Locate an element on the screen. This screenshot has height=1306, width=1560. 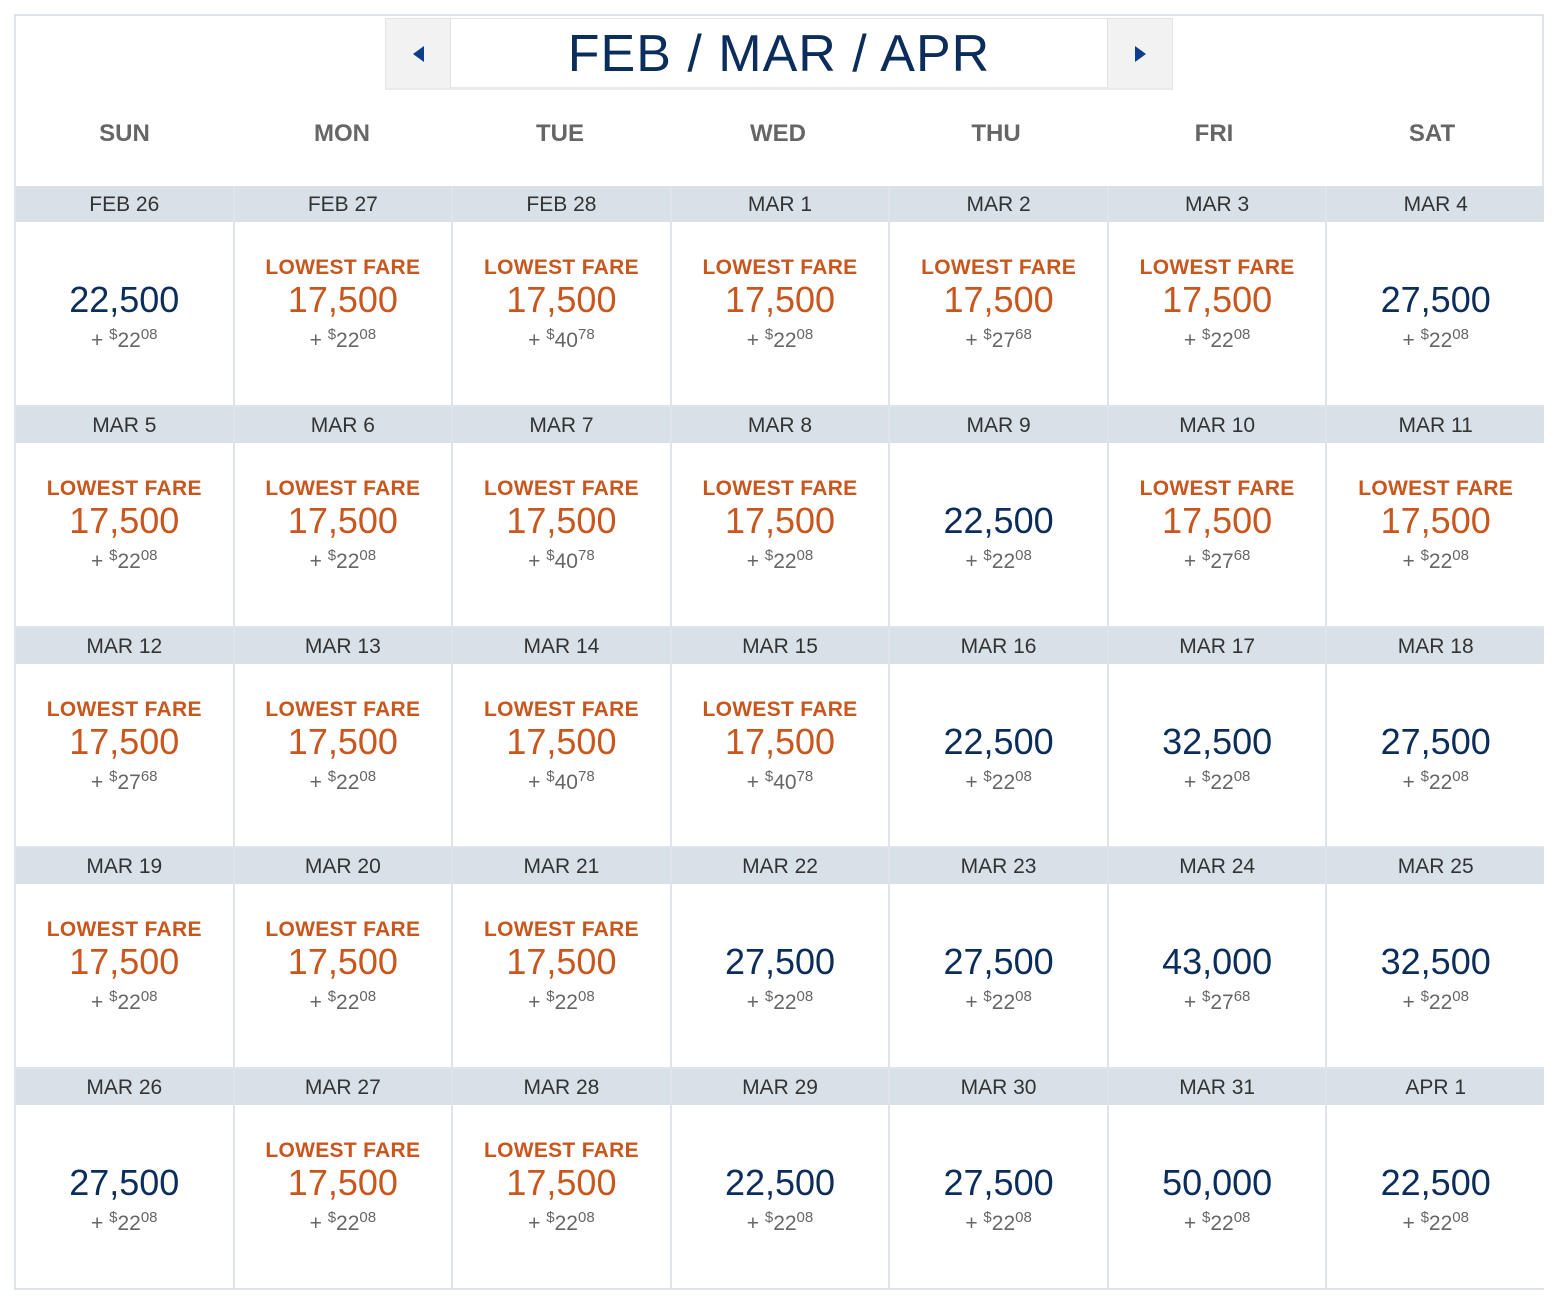
day-cell: MAR 23 27,500 + $2208 is located at coordinates (998, 958).